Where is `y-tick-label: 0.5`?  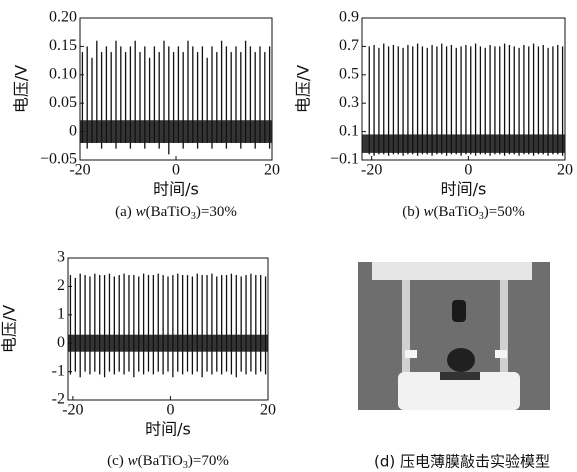
y-tick-label: 0.5 is located at coordinates (349, 73).